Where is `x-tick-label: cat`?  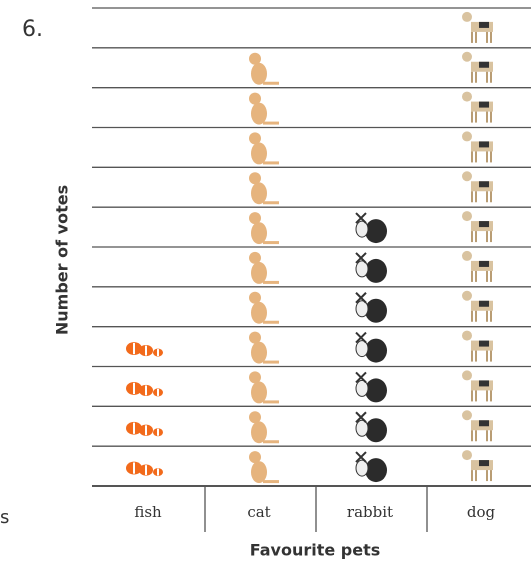
x-tick-label: cat is located at coordinates (258, 512).